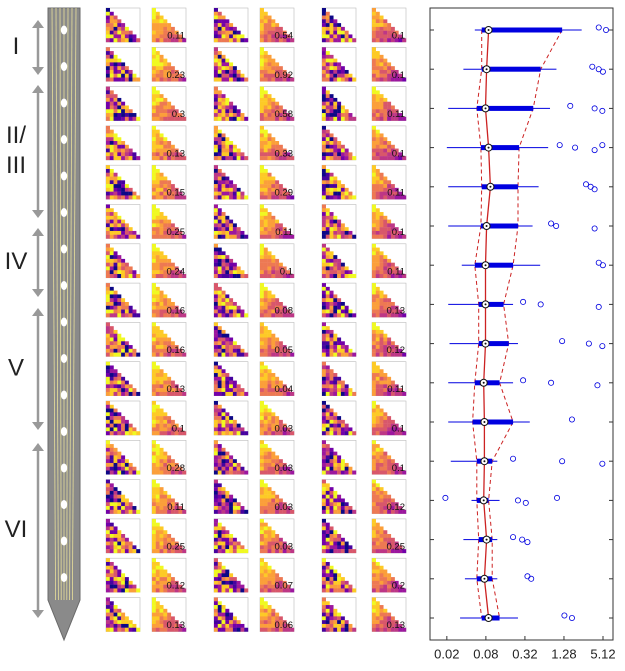 Image resolution: width=625 pixels, height=671 pixels. Describe the element at coordinates (169, 379) in the screenshot. I see `matrix-panel: 0.13` at that location.